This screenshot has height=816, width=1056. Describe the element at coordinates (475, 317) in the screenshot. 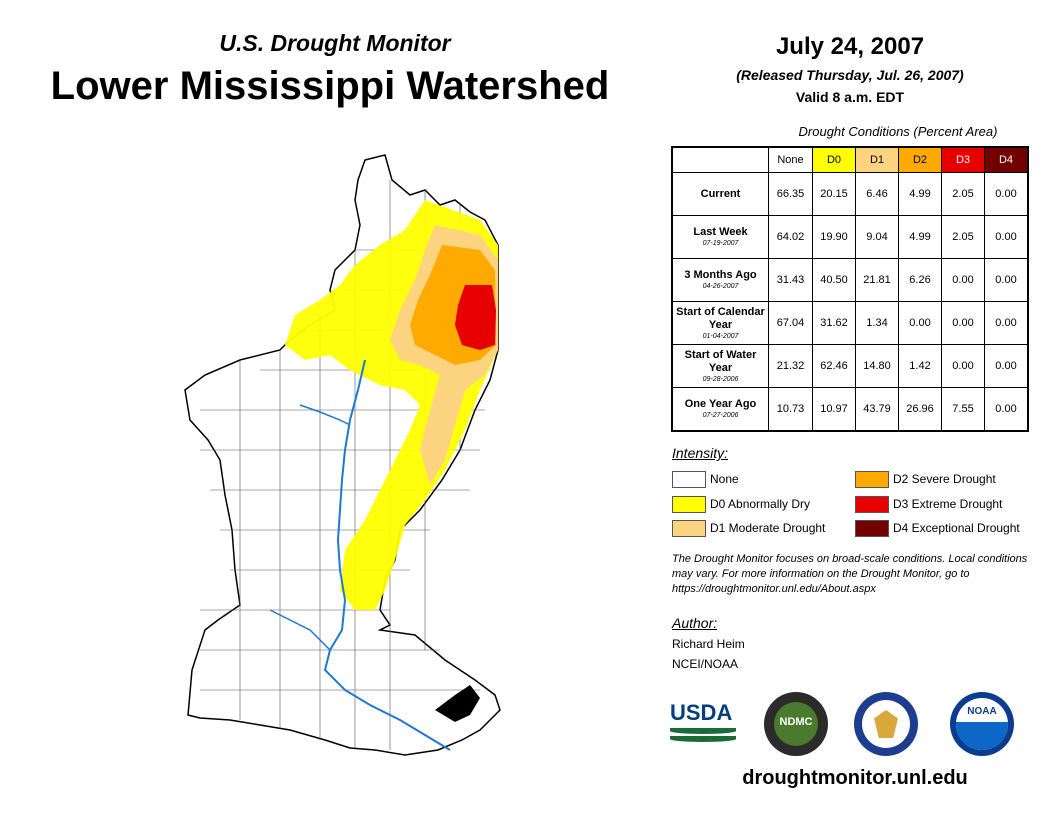

I see `d3-region` at that location.